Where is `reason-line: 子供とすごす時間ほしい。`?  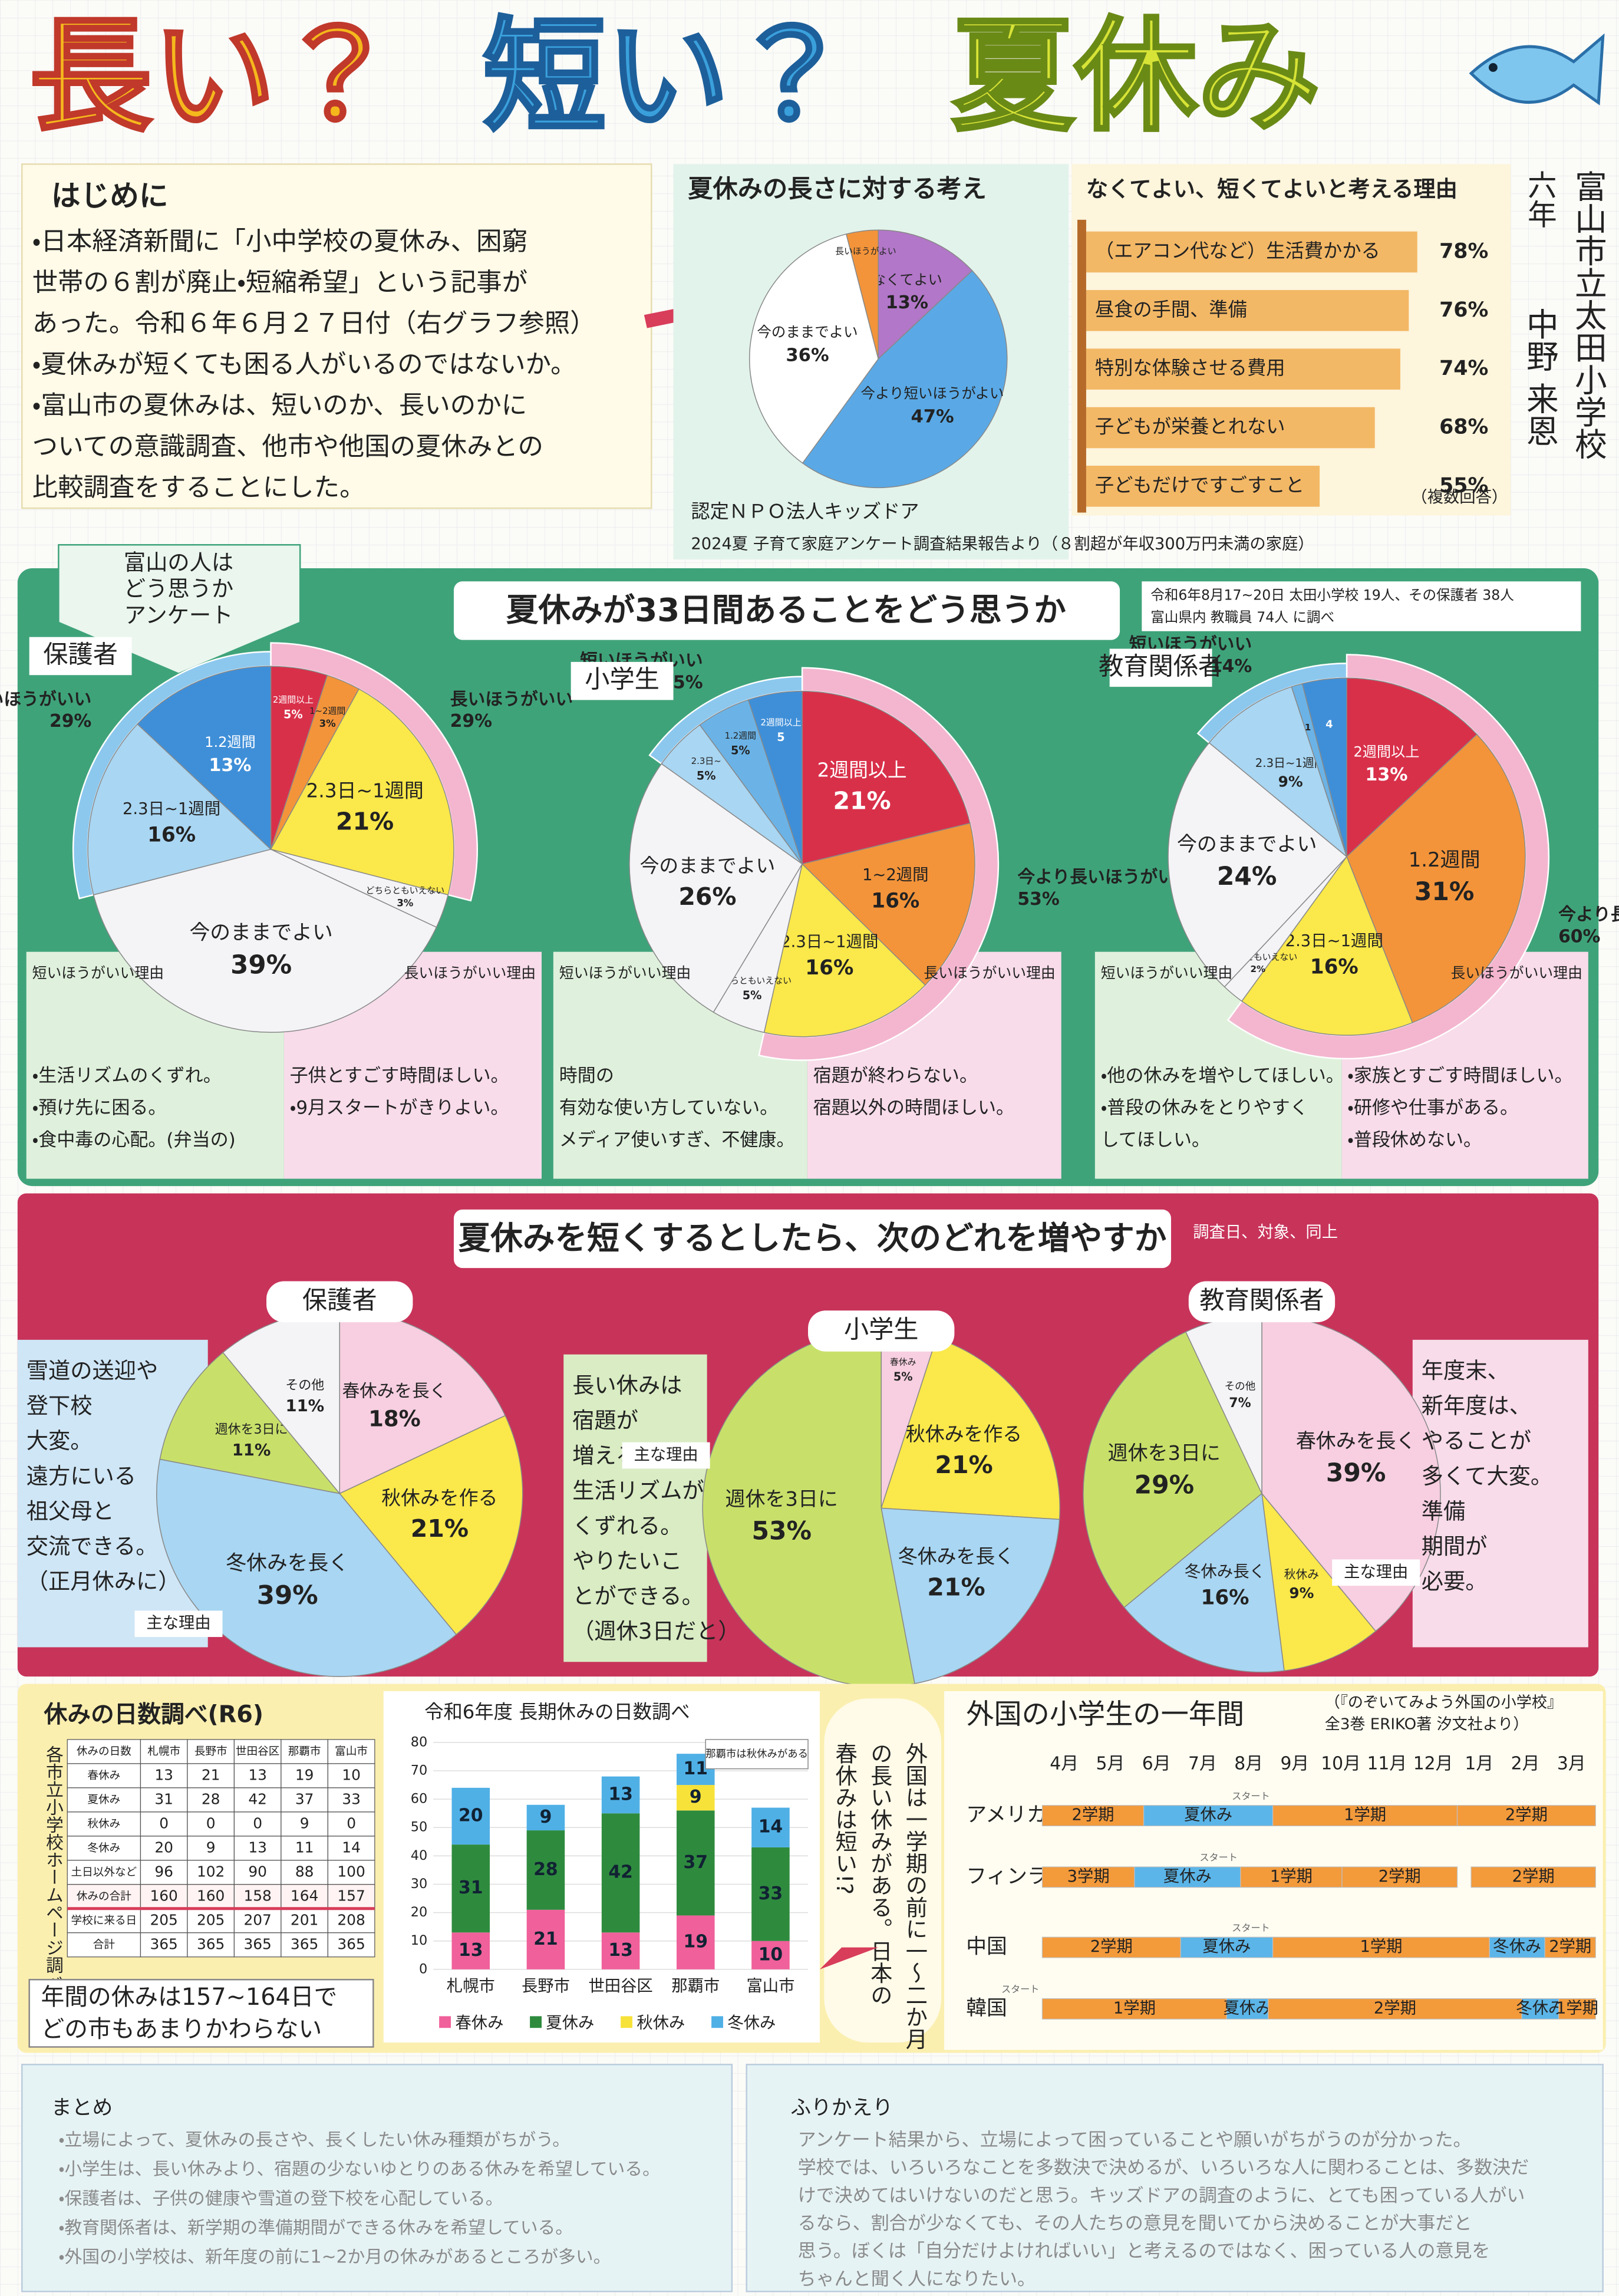 reason-line: 子供とすごす時間ほしい。 is located at coordinates (399, 1075).